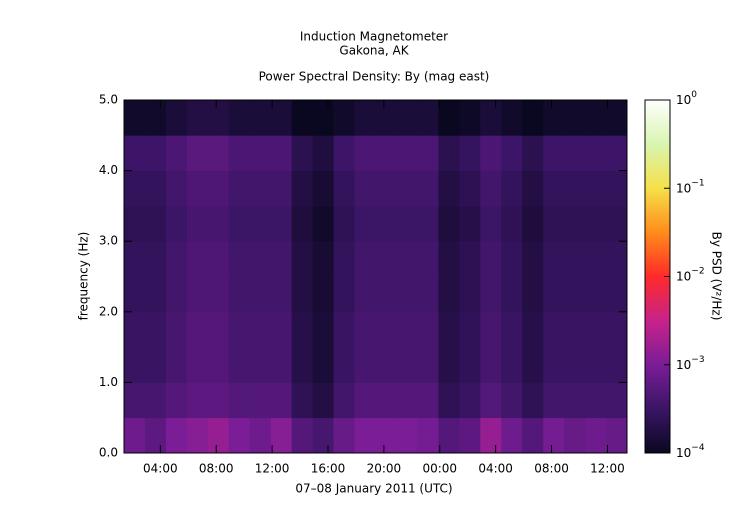 Image resolution: width=749 pixels, height=530 pixels. I want to click on x-tick-label: 08:00, so click(216, 469).